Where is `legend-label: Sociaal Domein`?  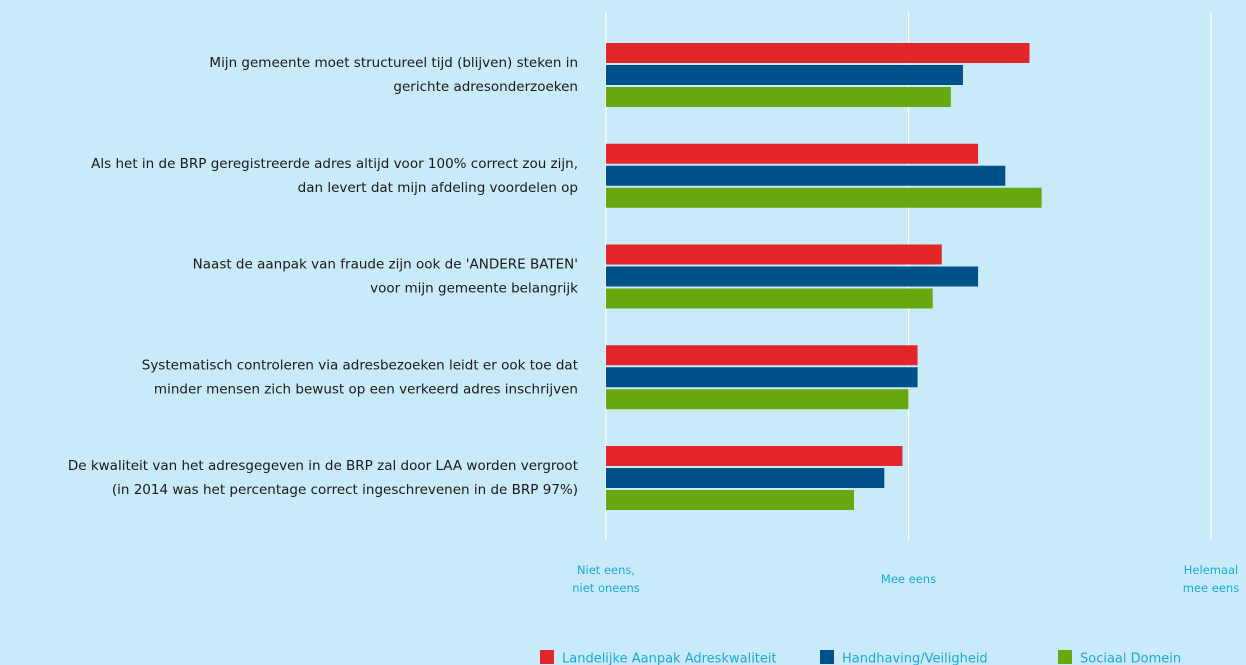 legend-label: Sociaal Domein is located at coordinates (1130, 658).